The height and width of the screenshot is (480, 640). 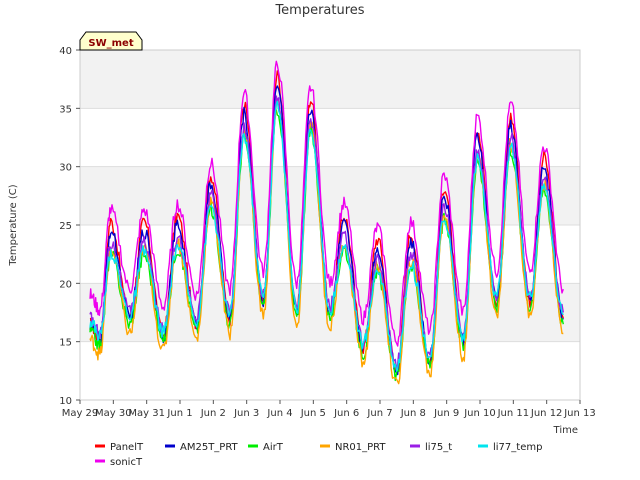 I want to click on station-tag-box, so click(x=111, y=41).